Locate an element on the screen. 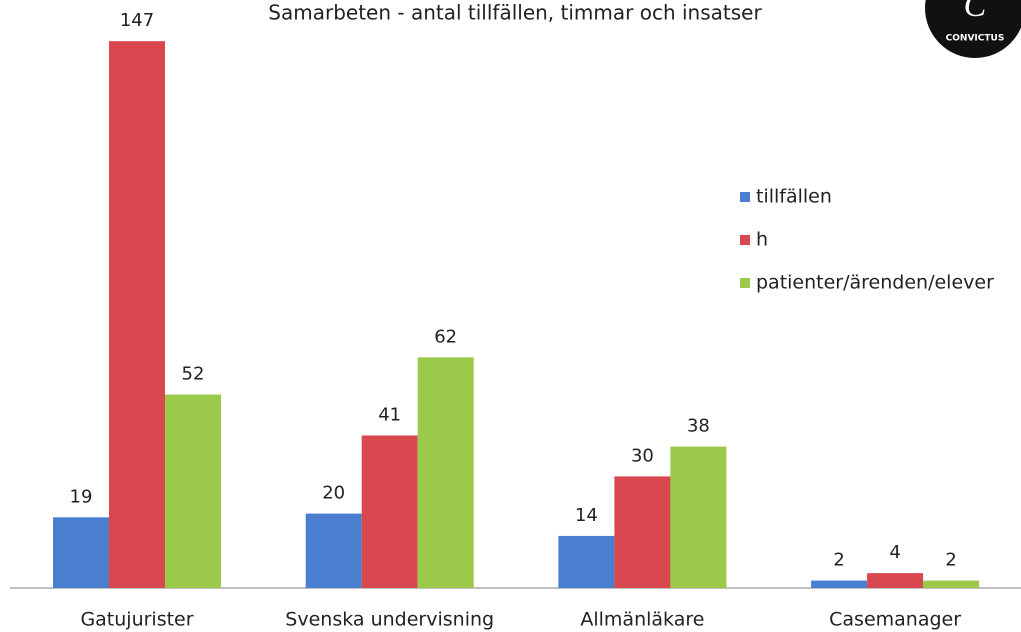  legend-label: h is located at coordinates (762, 240).